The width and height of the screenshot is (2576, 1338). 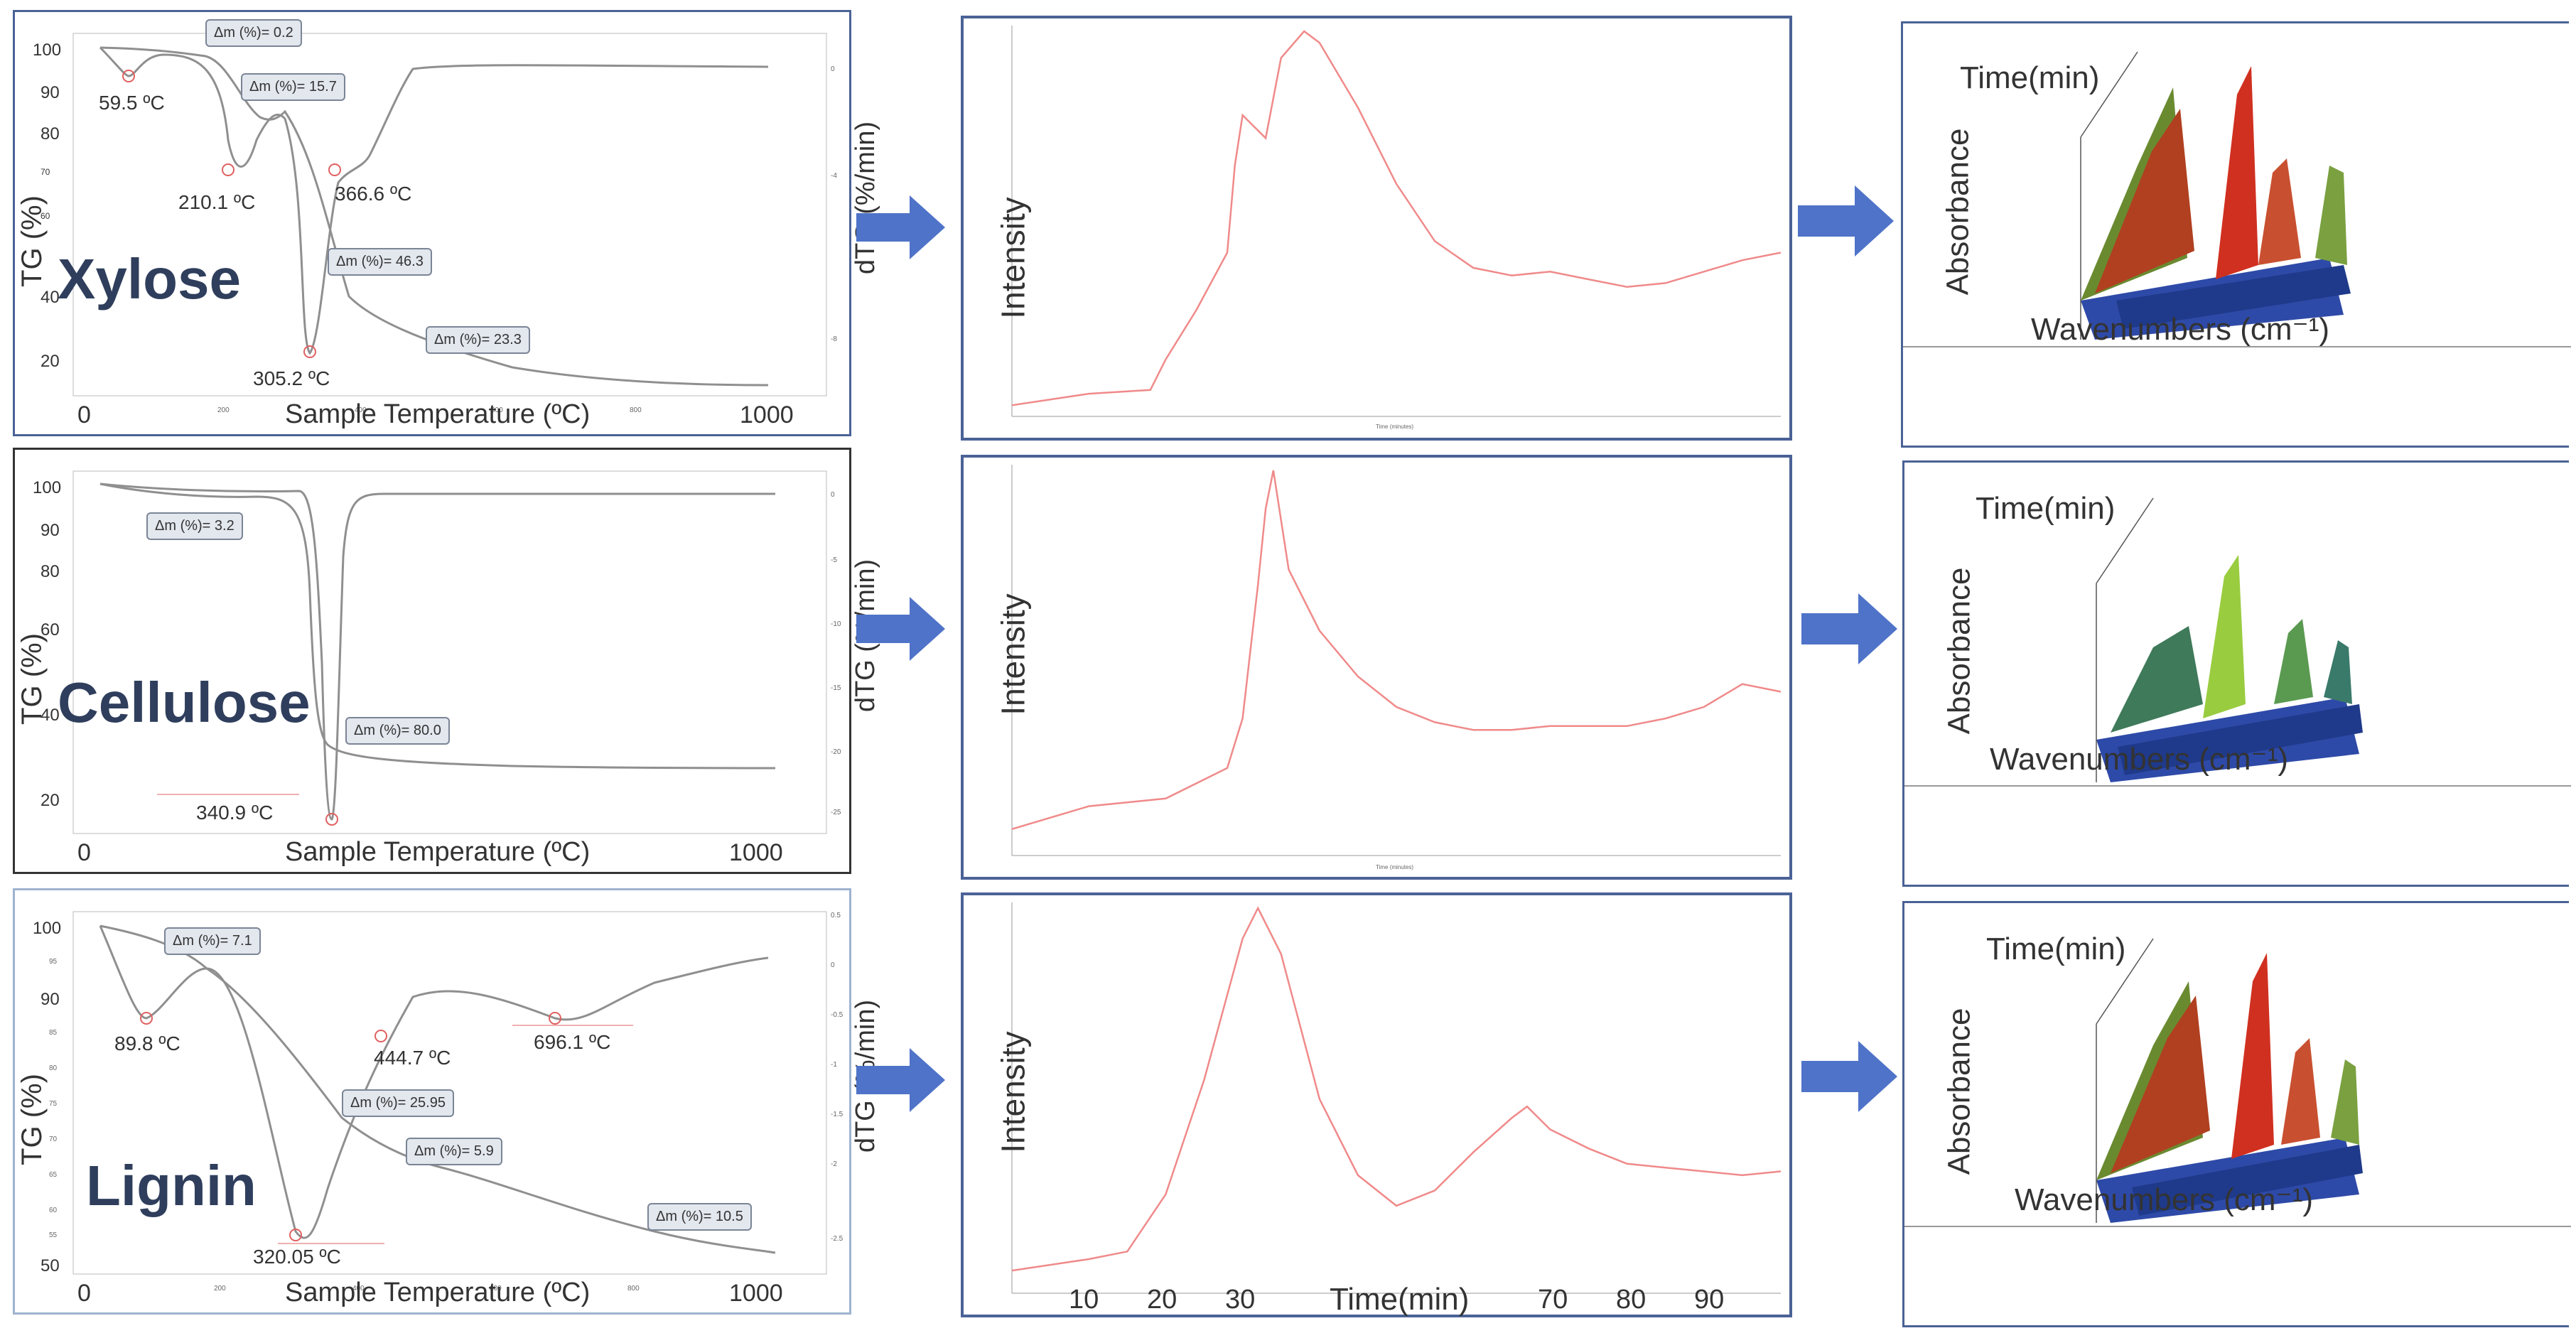 What do you see at coordinates (837, 1239) in the screenshot?
I see `dtg-tick: -2.5` at bounding box center [837, 1239].